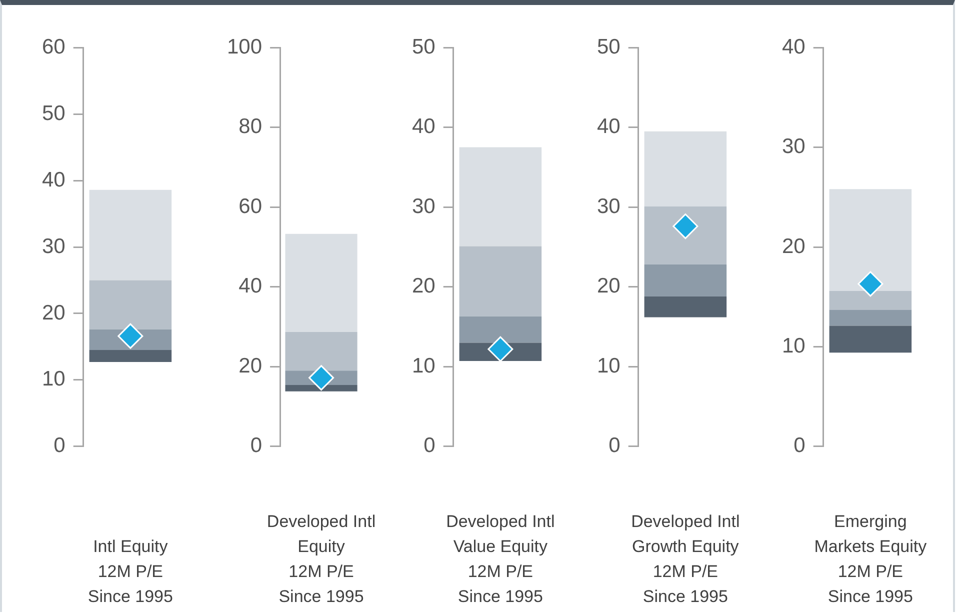 This screenshot has width=959, height=616. What do you see at coordinates (685, 559) in the screenshot?
I see `x-tick-label: Developed Intl Growth Equity 12M P/E Since 1995` at bounding box center [685, 559].